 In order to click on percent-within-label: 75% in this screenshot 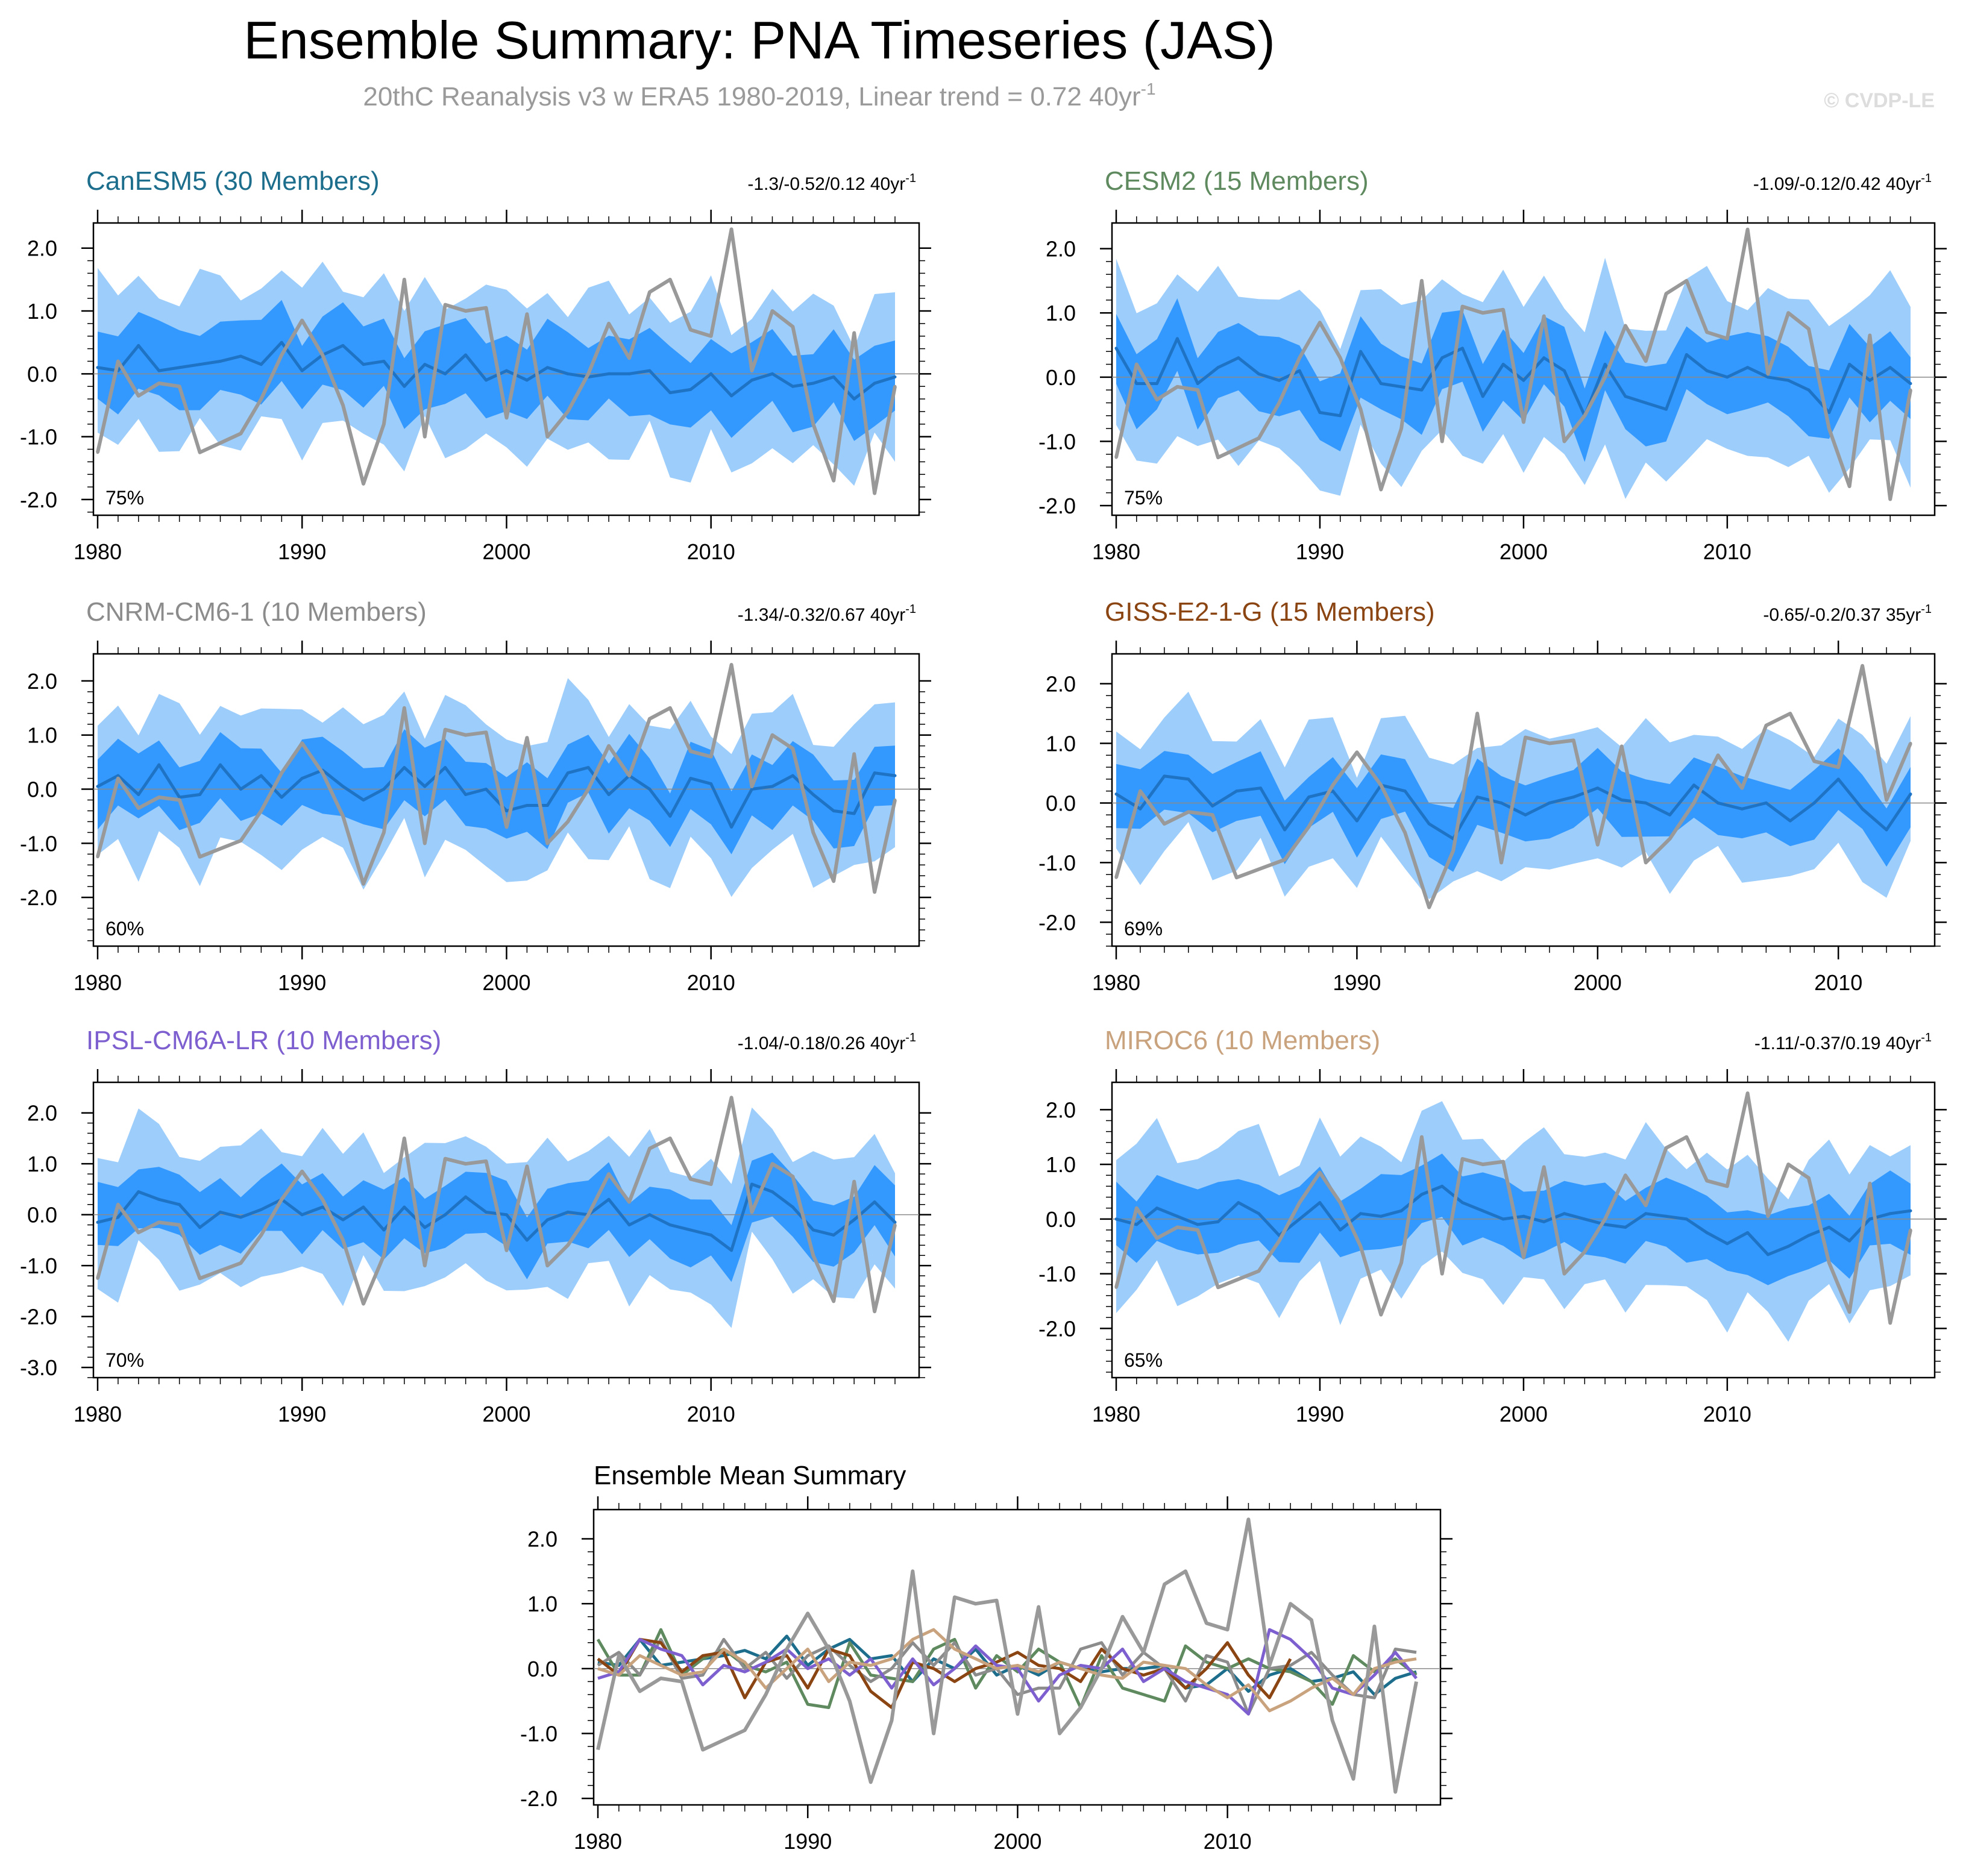, I will do `click(124, 498)`.